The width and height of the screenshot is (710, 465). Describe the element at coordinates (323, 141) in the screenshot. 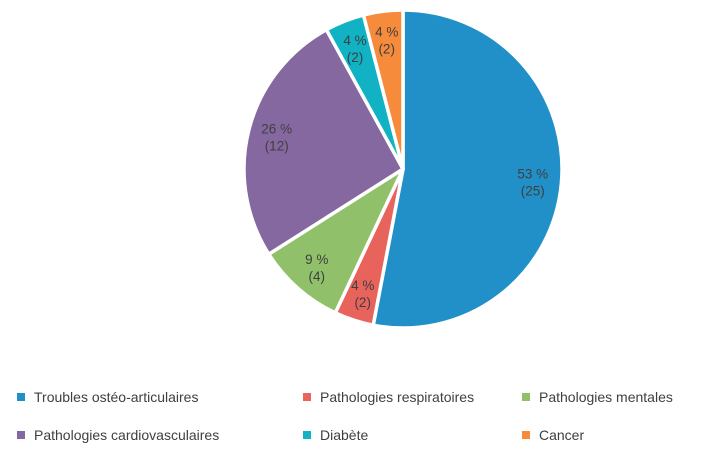

I see `pie-slice-pathologies-cardiovasculaires` at that location.